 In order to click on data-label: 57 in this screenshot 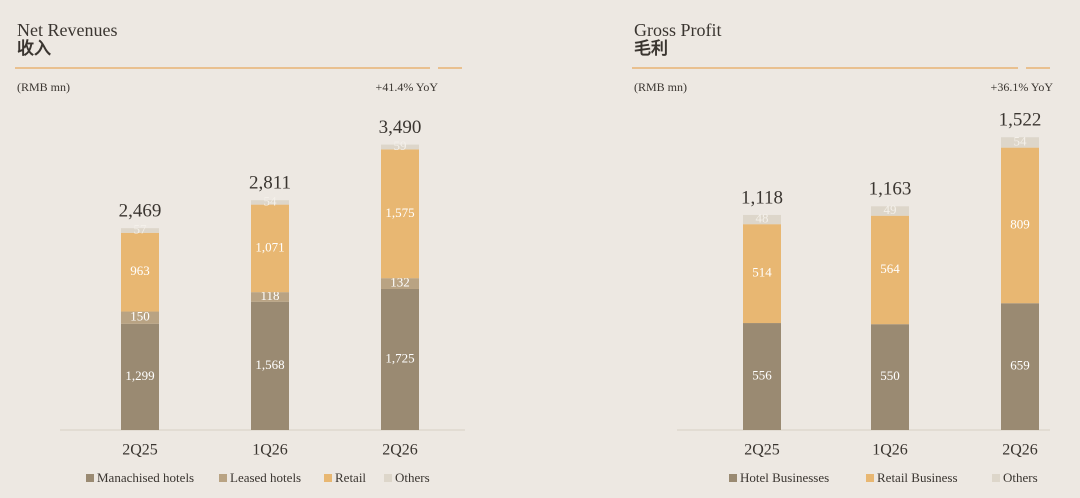, I will do `click(141, 228)`.